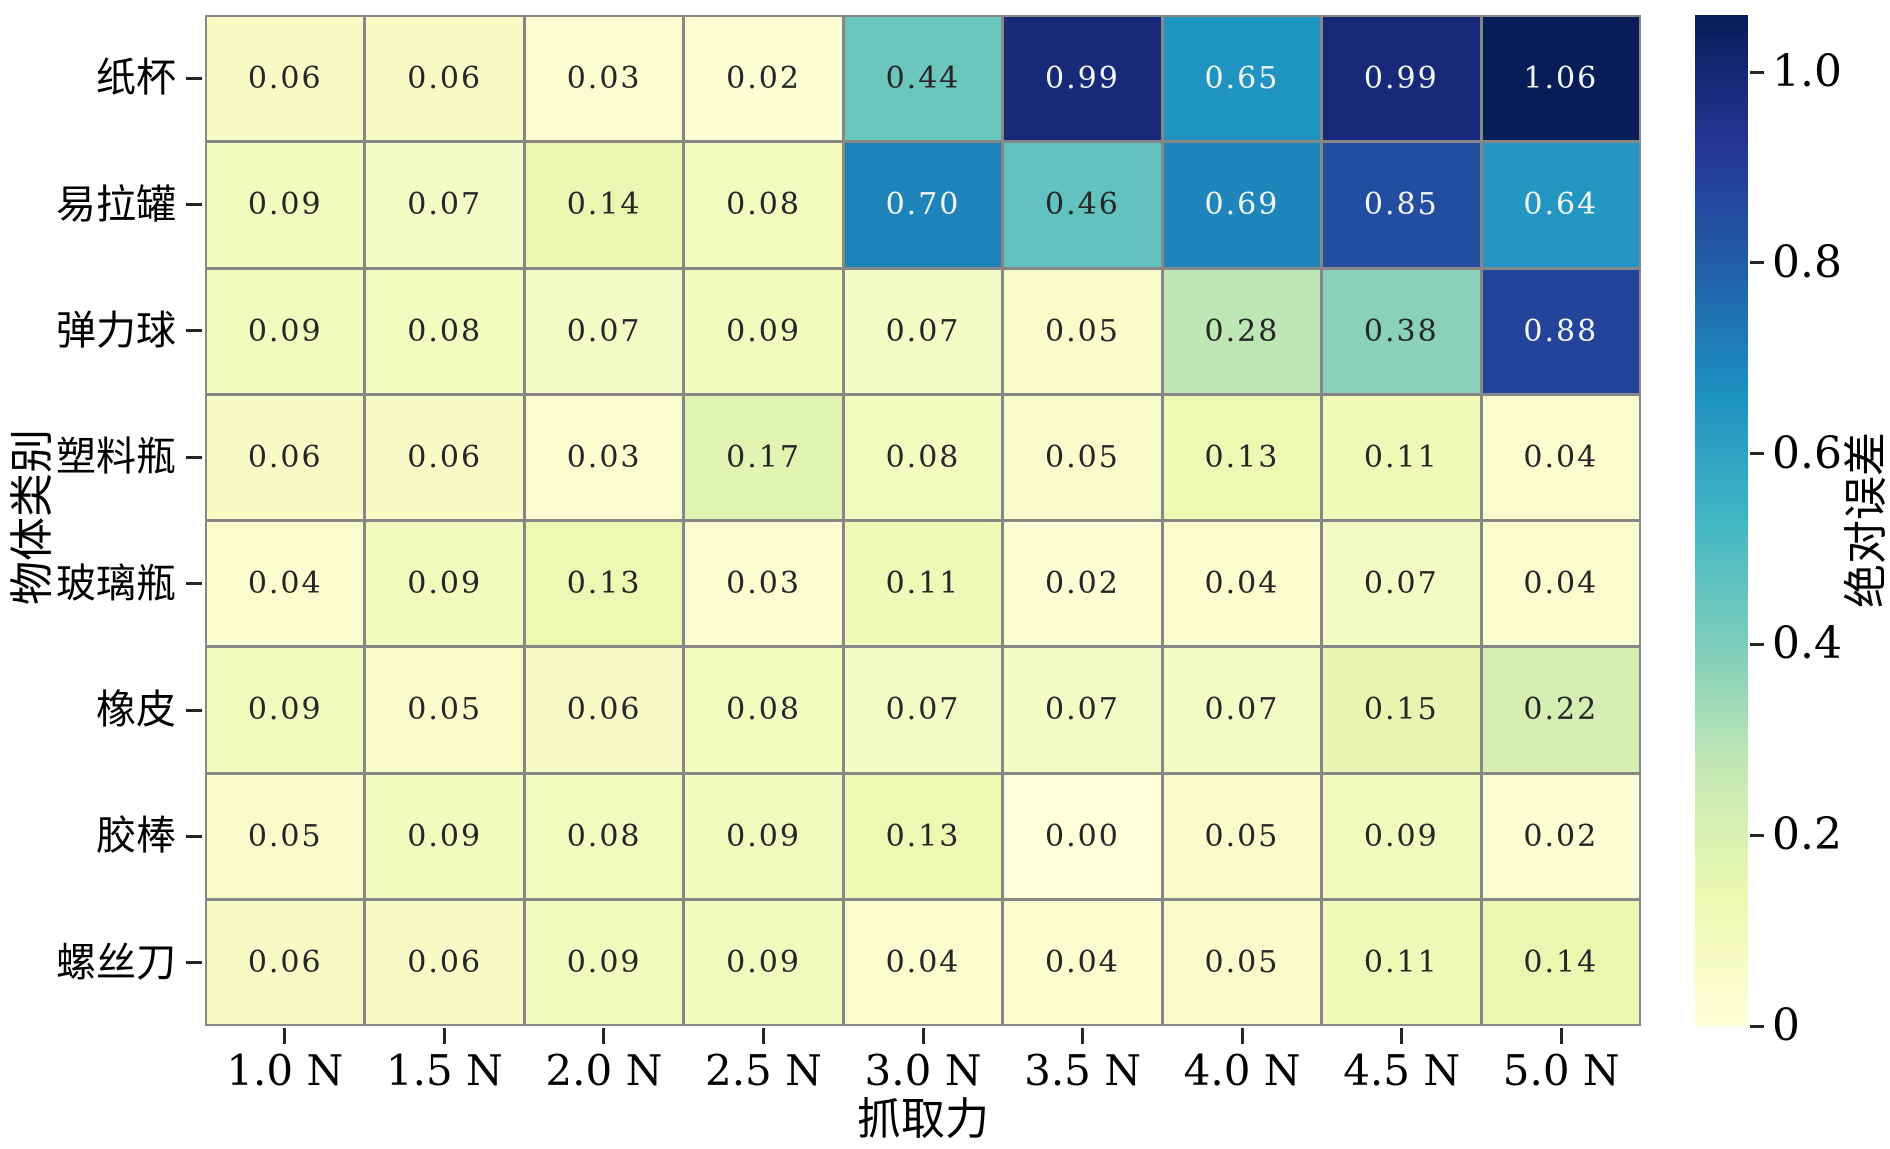 The height and width of the screenshot is (1149, 1890). Describe the element at coordinates (604, 1070) in the screenshot. I see `x-tick-label: 2.0 N` at that location.